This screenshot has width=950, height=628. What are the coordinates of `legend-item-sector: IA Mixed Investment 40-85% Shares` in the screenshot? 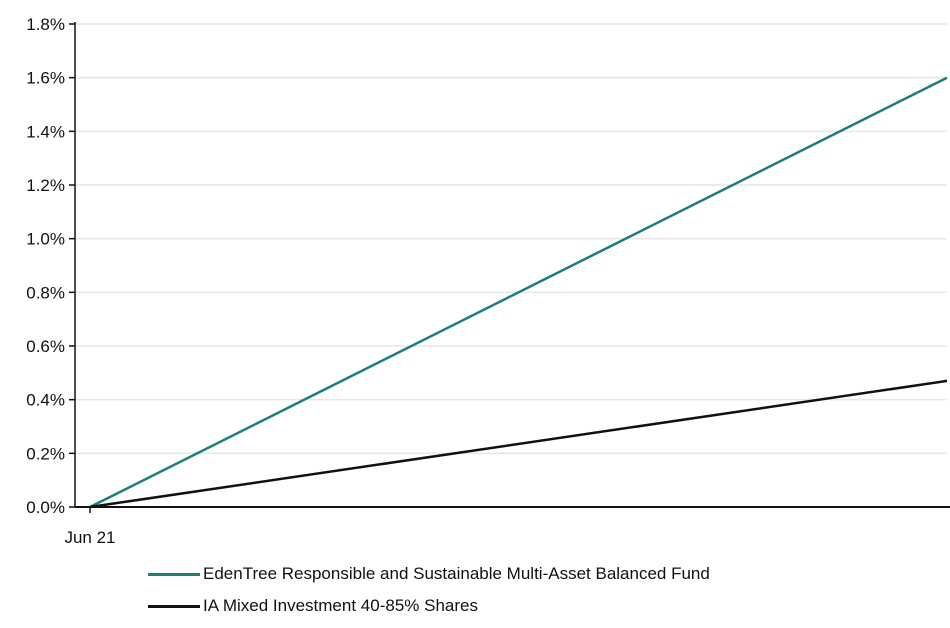 It's located at (429, 606).